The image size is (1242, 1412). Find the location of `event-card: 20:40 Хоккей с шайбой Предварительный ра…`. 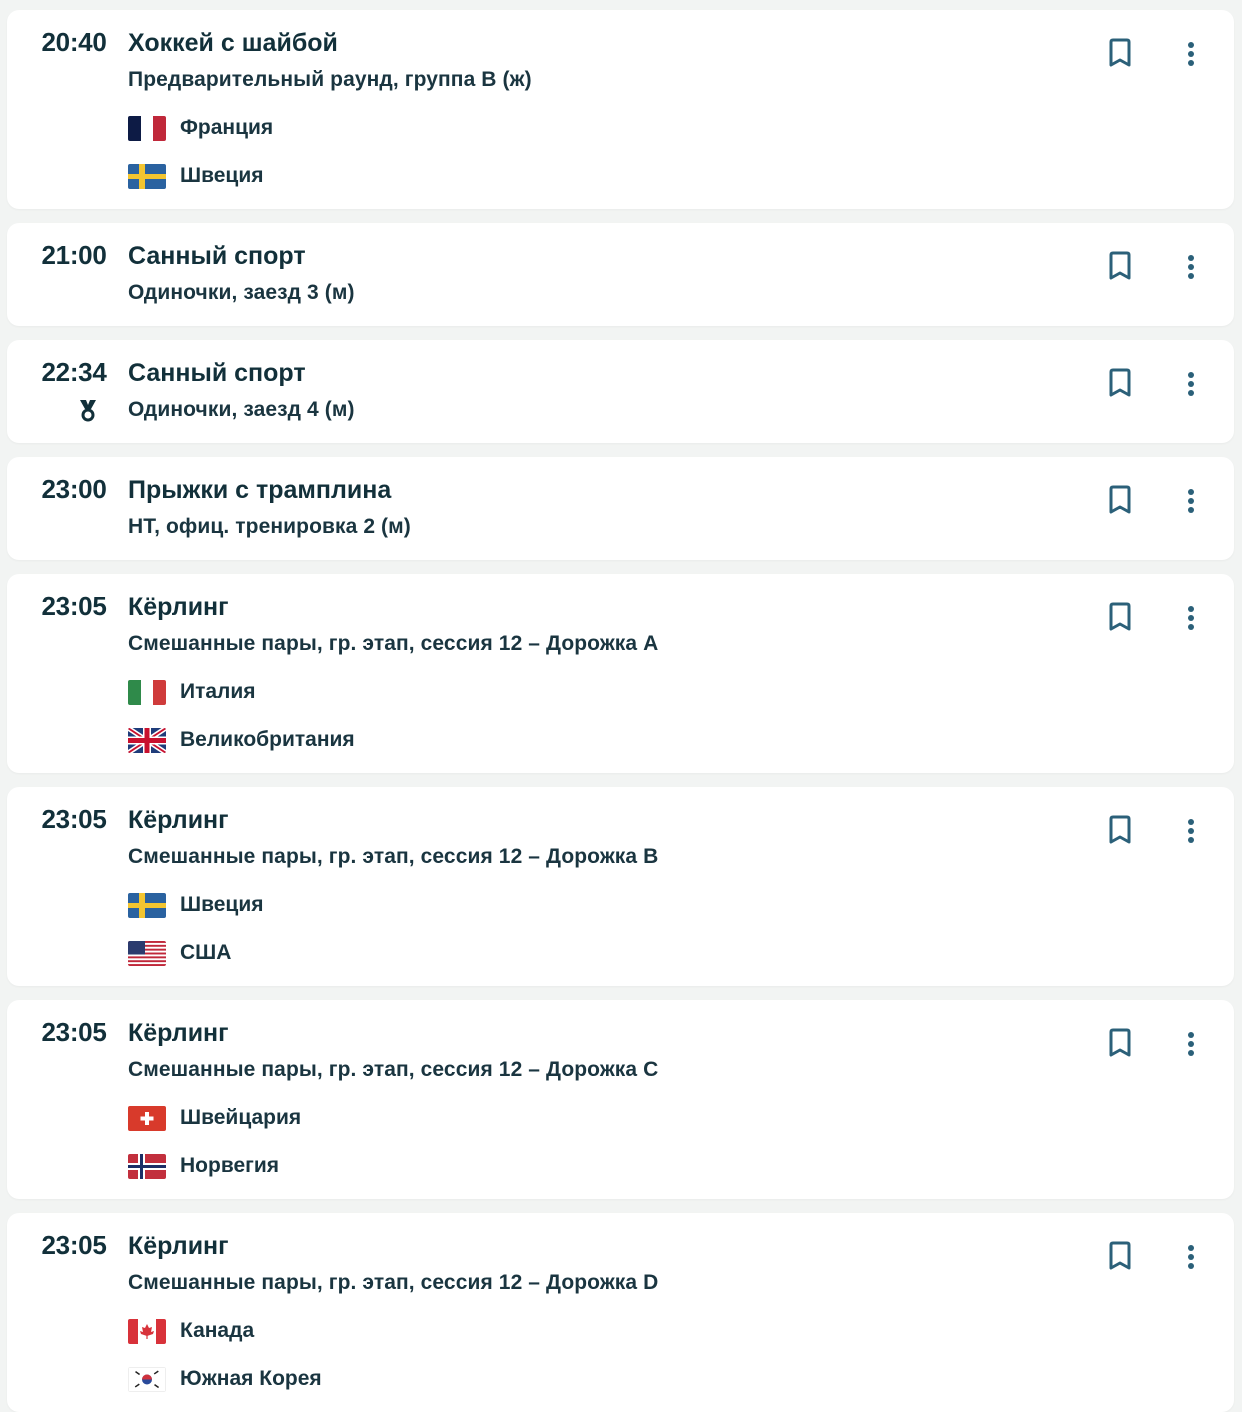

event-card: 20:40 Хоккей с шайбой Предварительный ра… is located at coordinates (620, 109).